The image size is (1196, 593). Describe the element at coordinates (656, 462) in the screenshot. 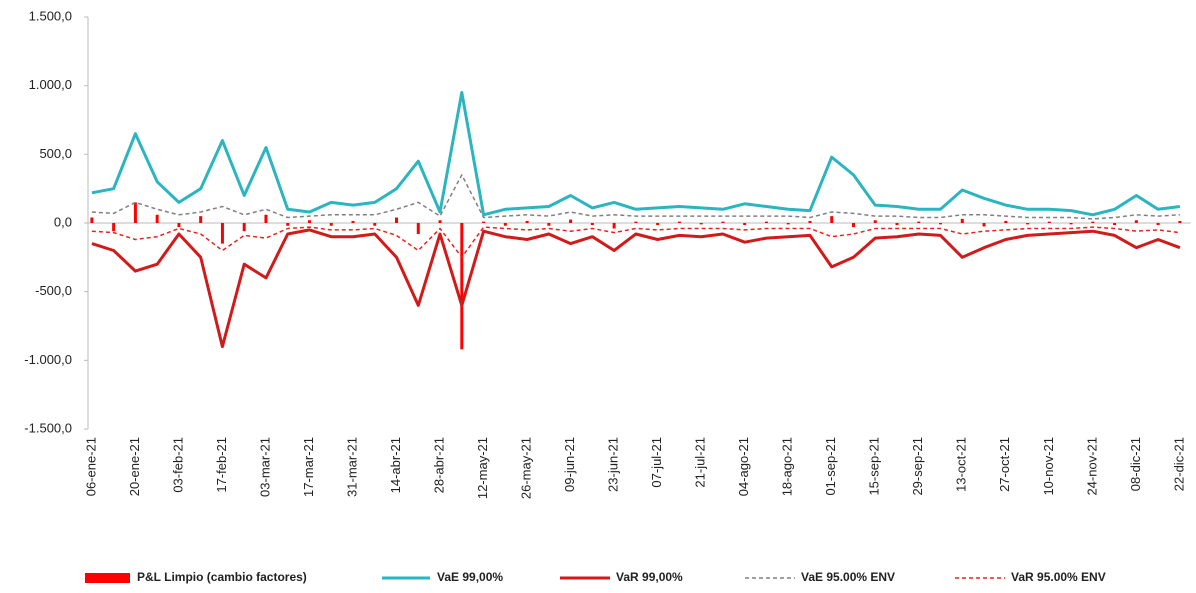

I see `x-tick-label: 07-jul-21` at that location.